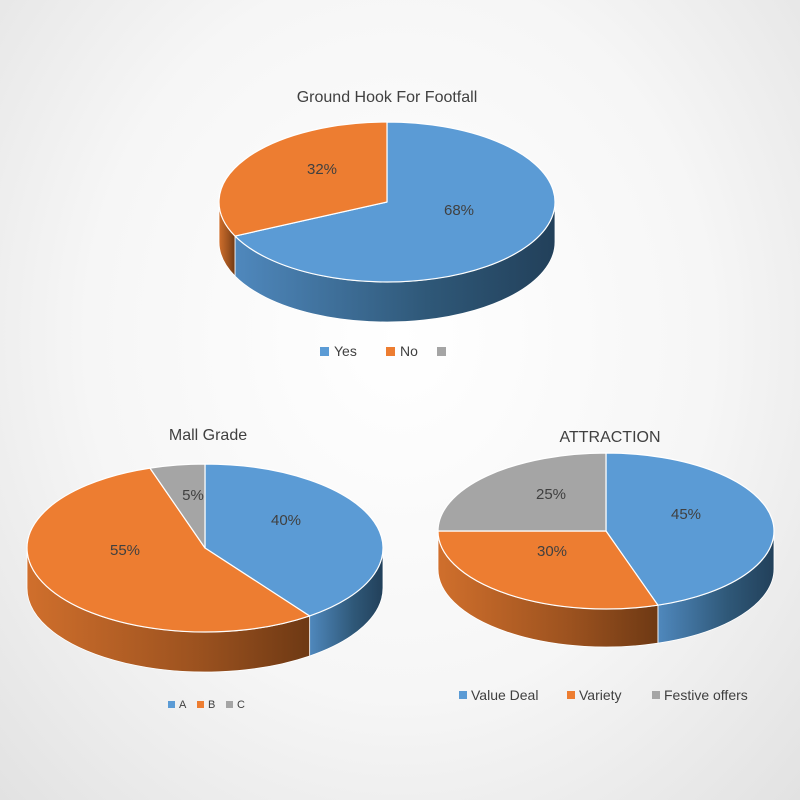 This screenshot has height=800, width=800. Describe the element at coordinates (193, 495) in the screenshot. I see `data-label-c: 5%` at that location.